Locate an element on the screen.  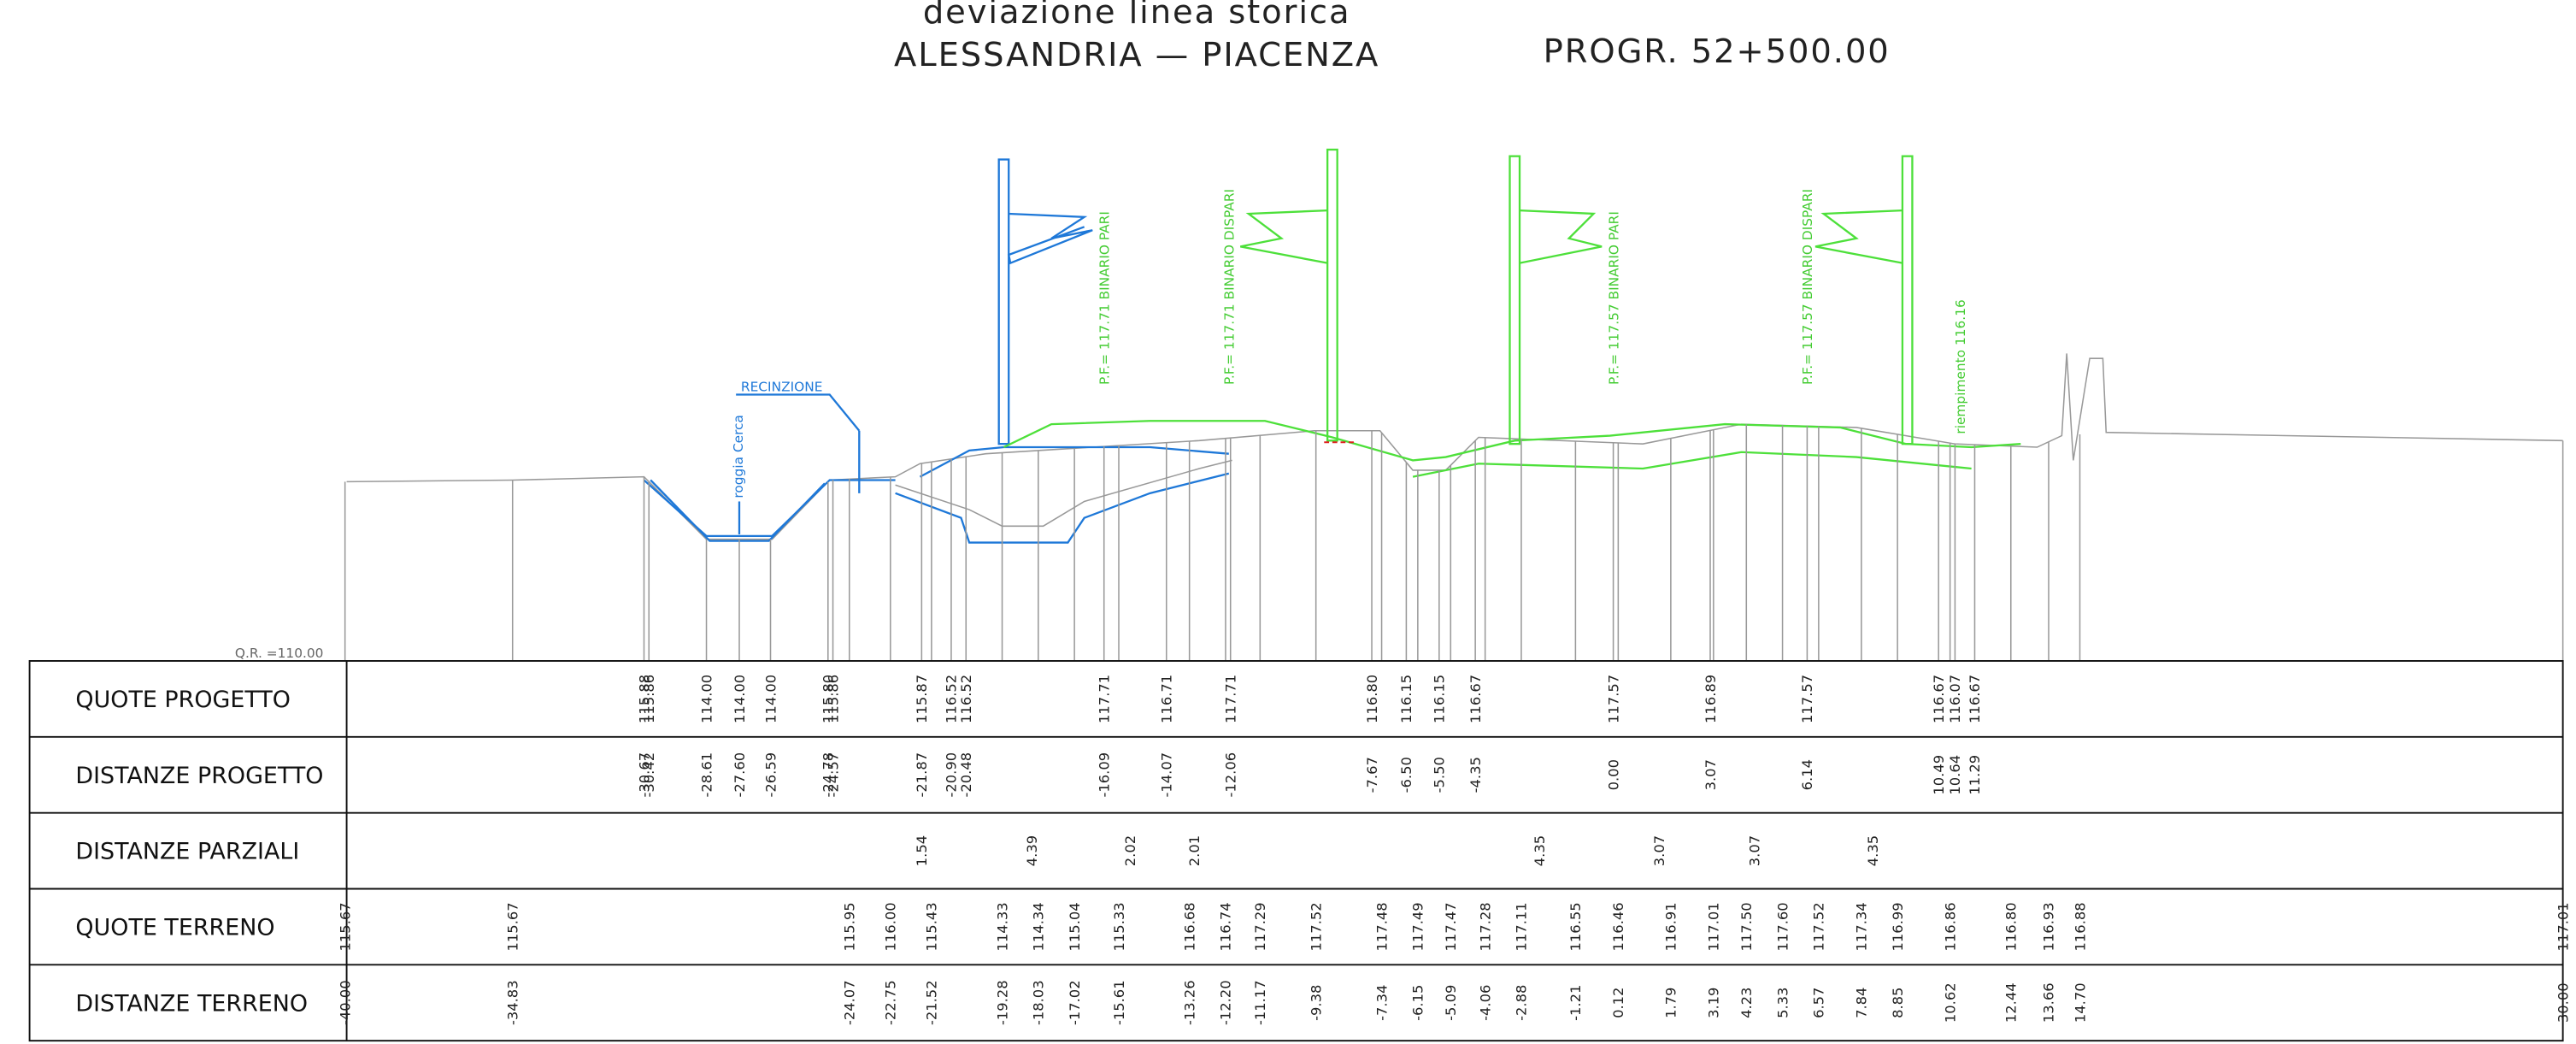
cell-value: 117.47 is located at coordinates (1451, 926).